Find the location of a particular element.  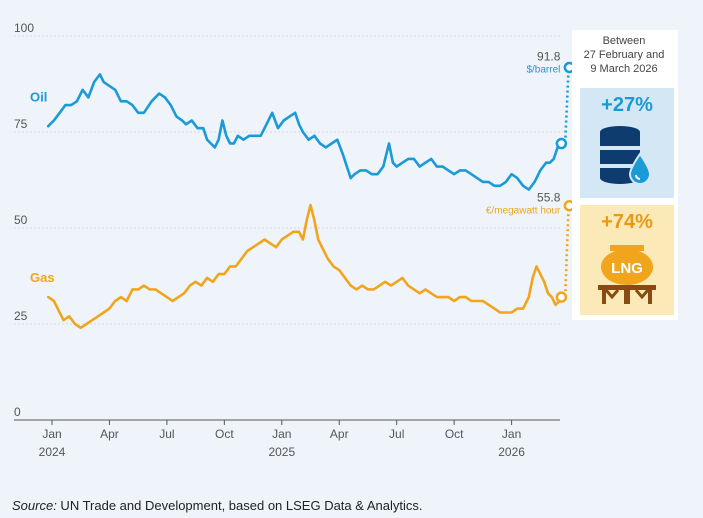

series-jump-oil is located at coordinates (567, 105).